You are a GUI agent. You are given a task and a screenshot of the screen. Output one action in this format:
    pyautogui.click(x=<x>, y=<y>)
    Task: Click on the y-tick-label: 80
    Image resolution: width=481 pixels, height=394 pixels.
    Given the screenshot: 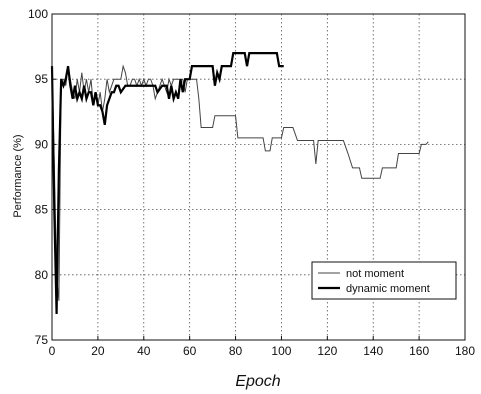 What is the action you would take?
    pyautogui.click(x=42, y=275)
    